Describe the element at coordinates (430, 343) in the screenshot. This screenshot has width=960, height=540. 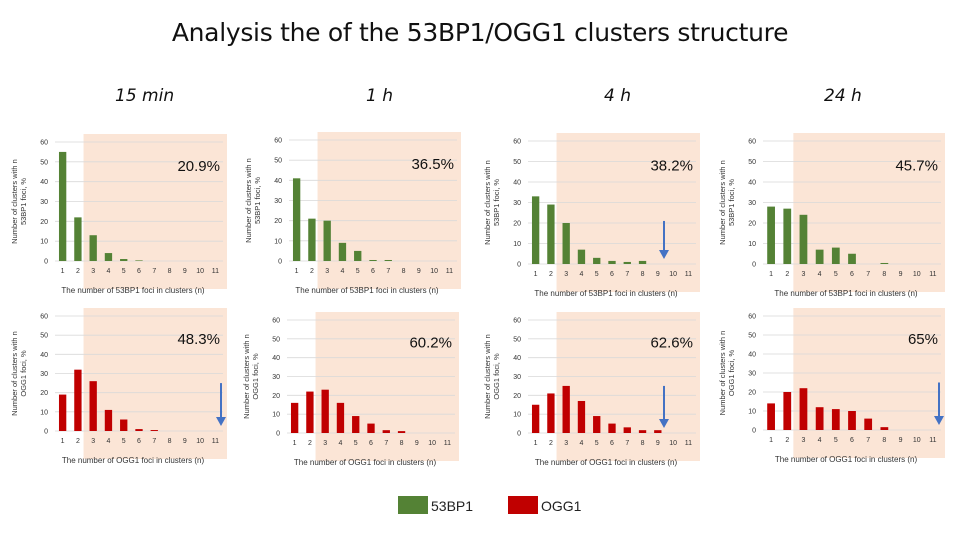
I see `share-annotation: 60.2%` at that location.